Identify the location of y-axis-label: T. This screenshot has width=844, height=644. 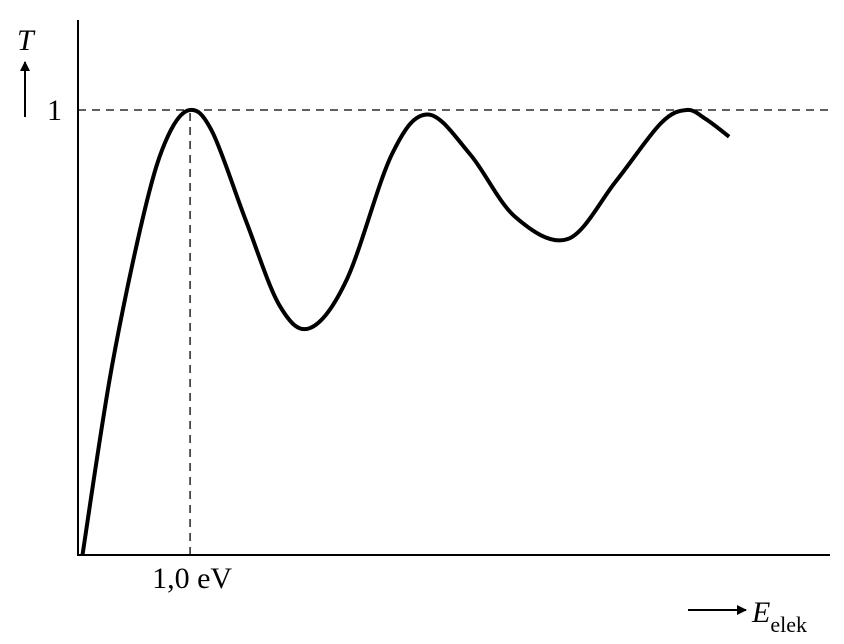
(26, 40).